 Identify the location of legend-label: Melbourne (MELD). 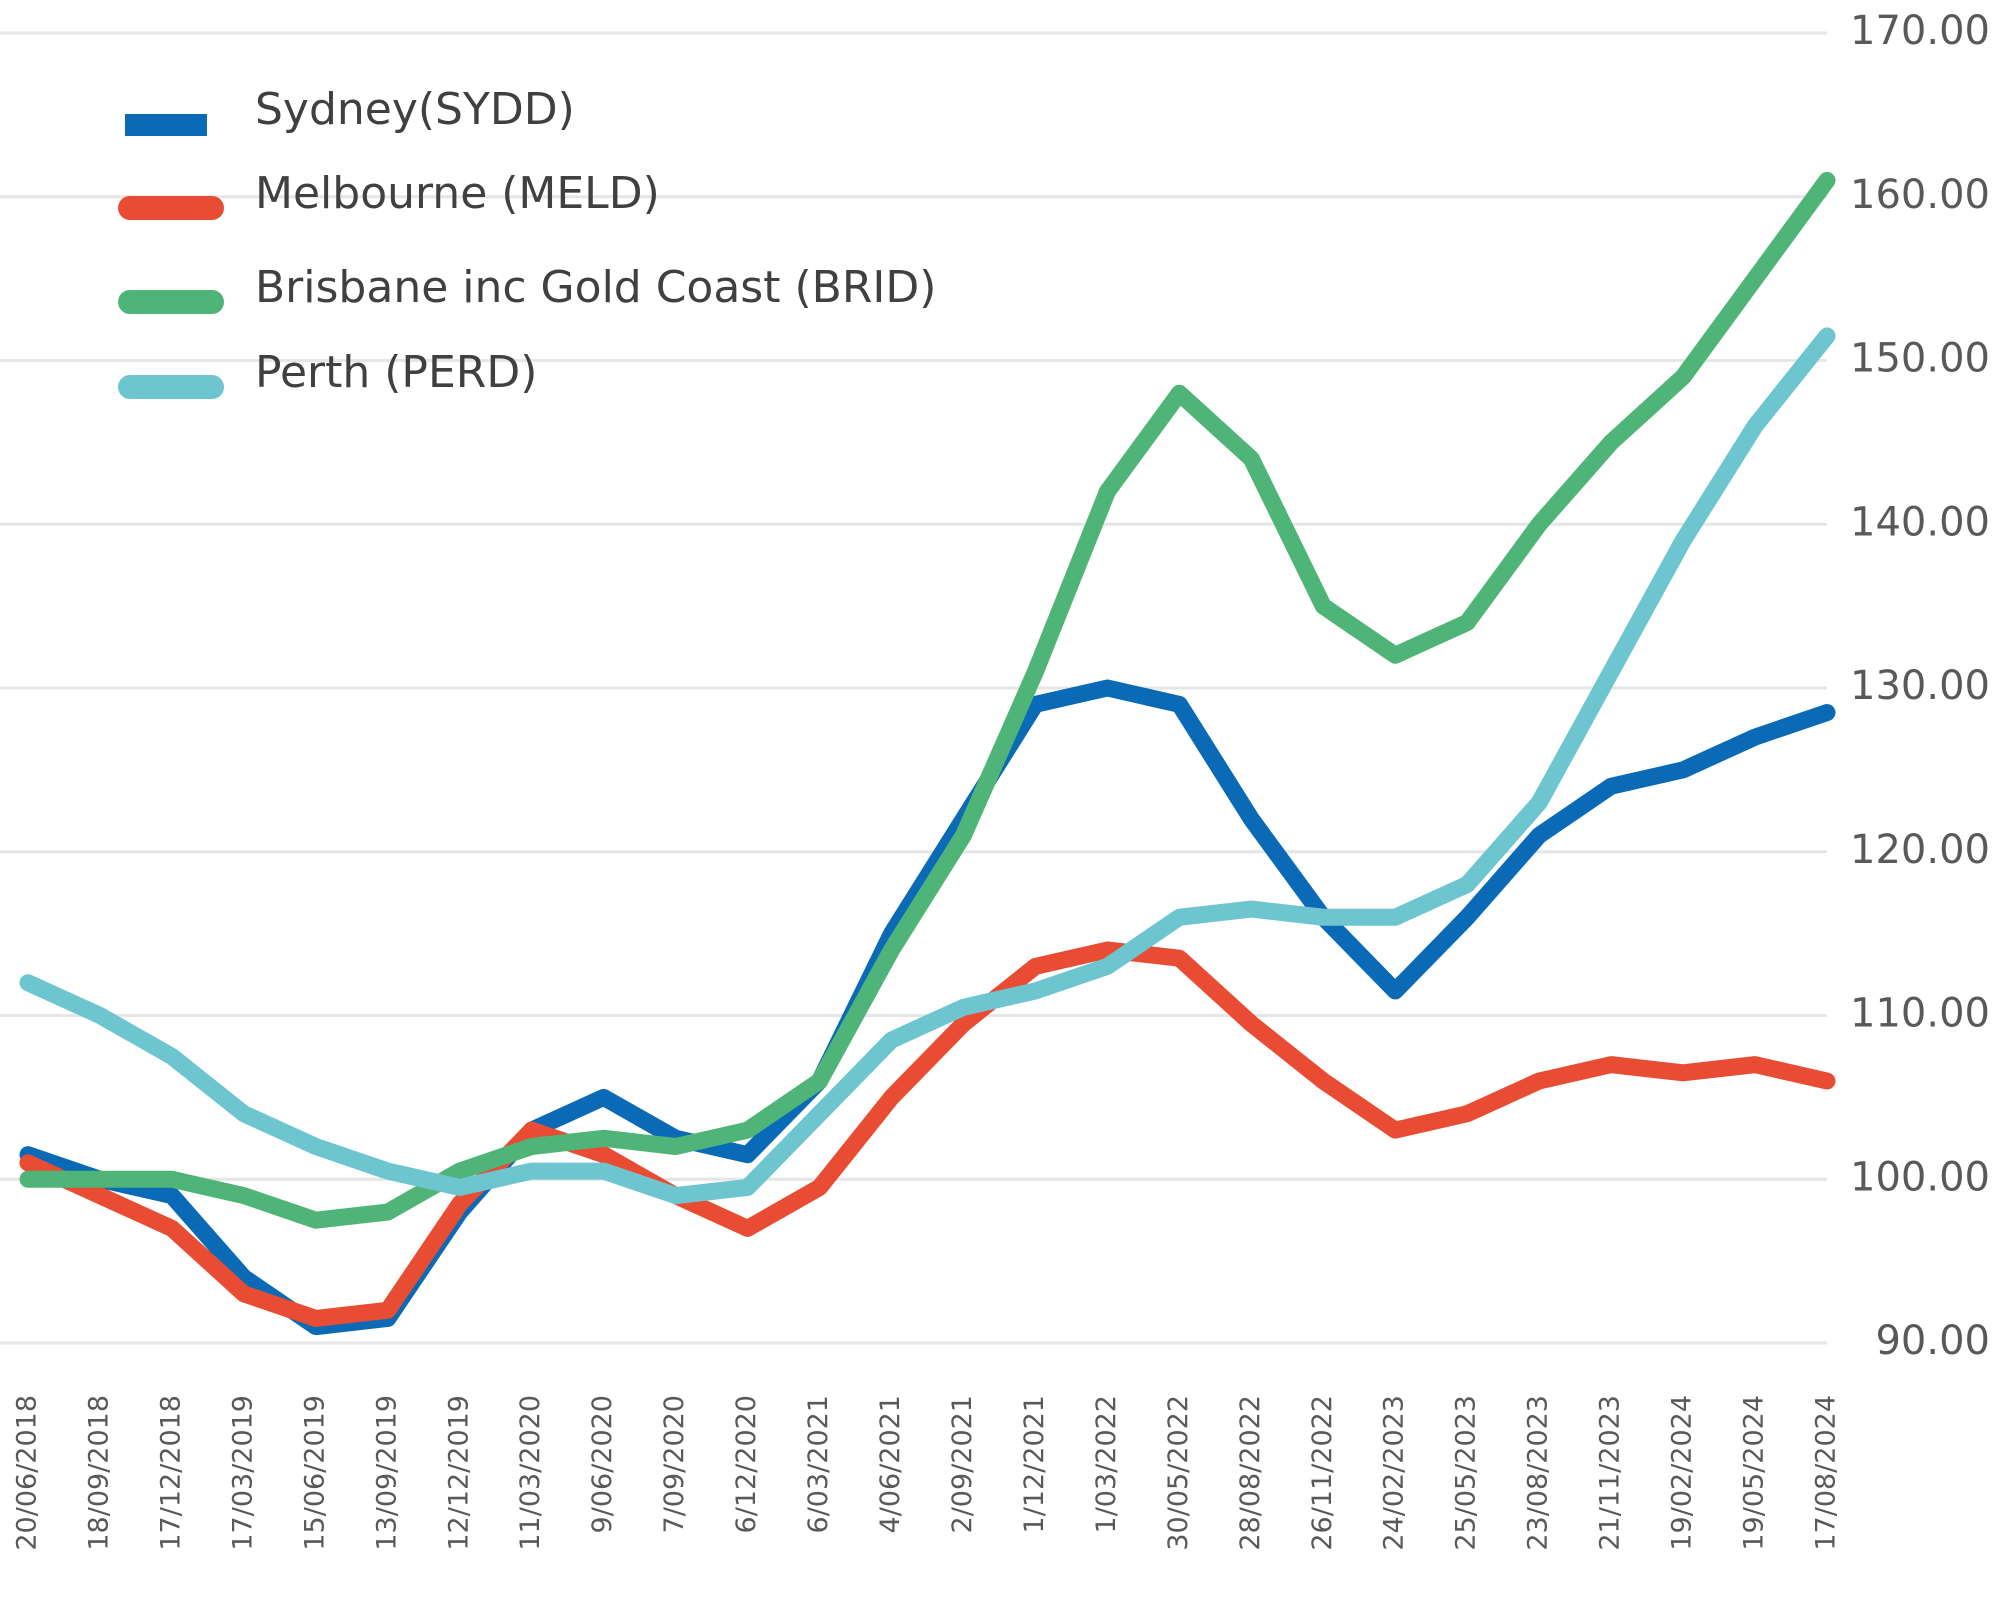
(457, 193).